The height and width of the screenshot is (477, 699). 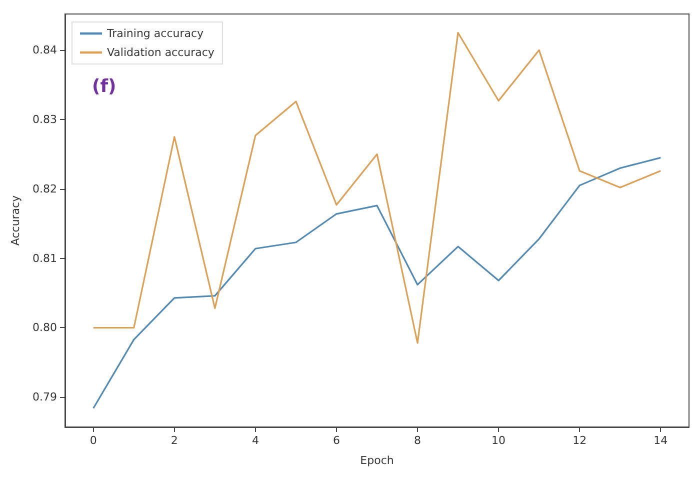 I want to click on x-tick-label: 2, so click(x=174, y=440).